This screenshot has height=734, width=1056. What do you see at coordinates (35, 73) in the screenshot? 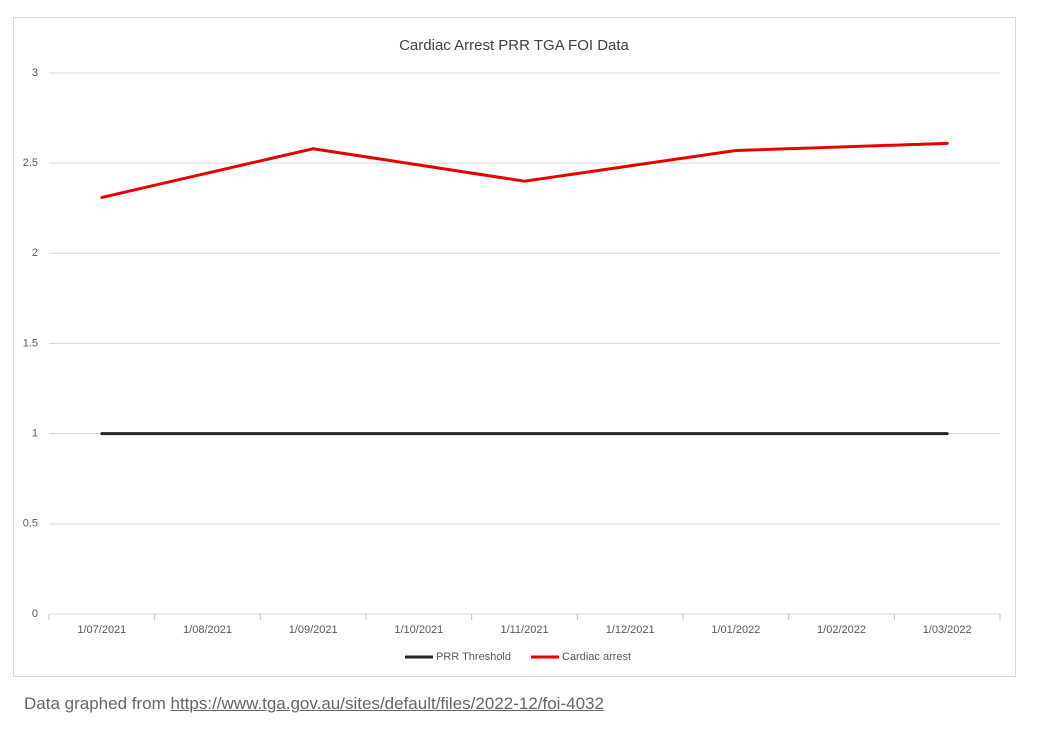
I see `y-tick-label: 3` at bounding box center [35, 73].